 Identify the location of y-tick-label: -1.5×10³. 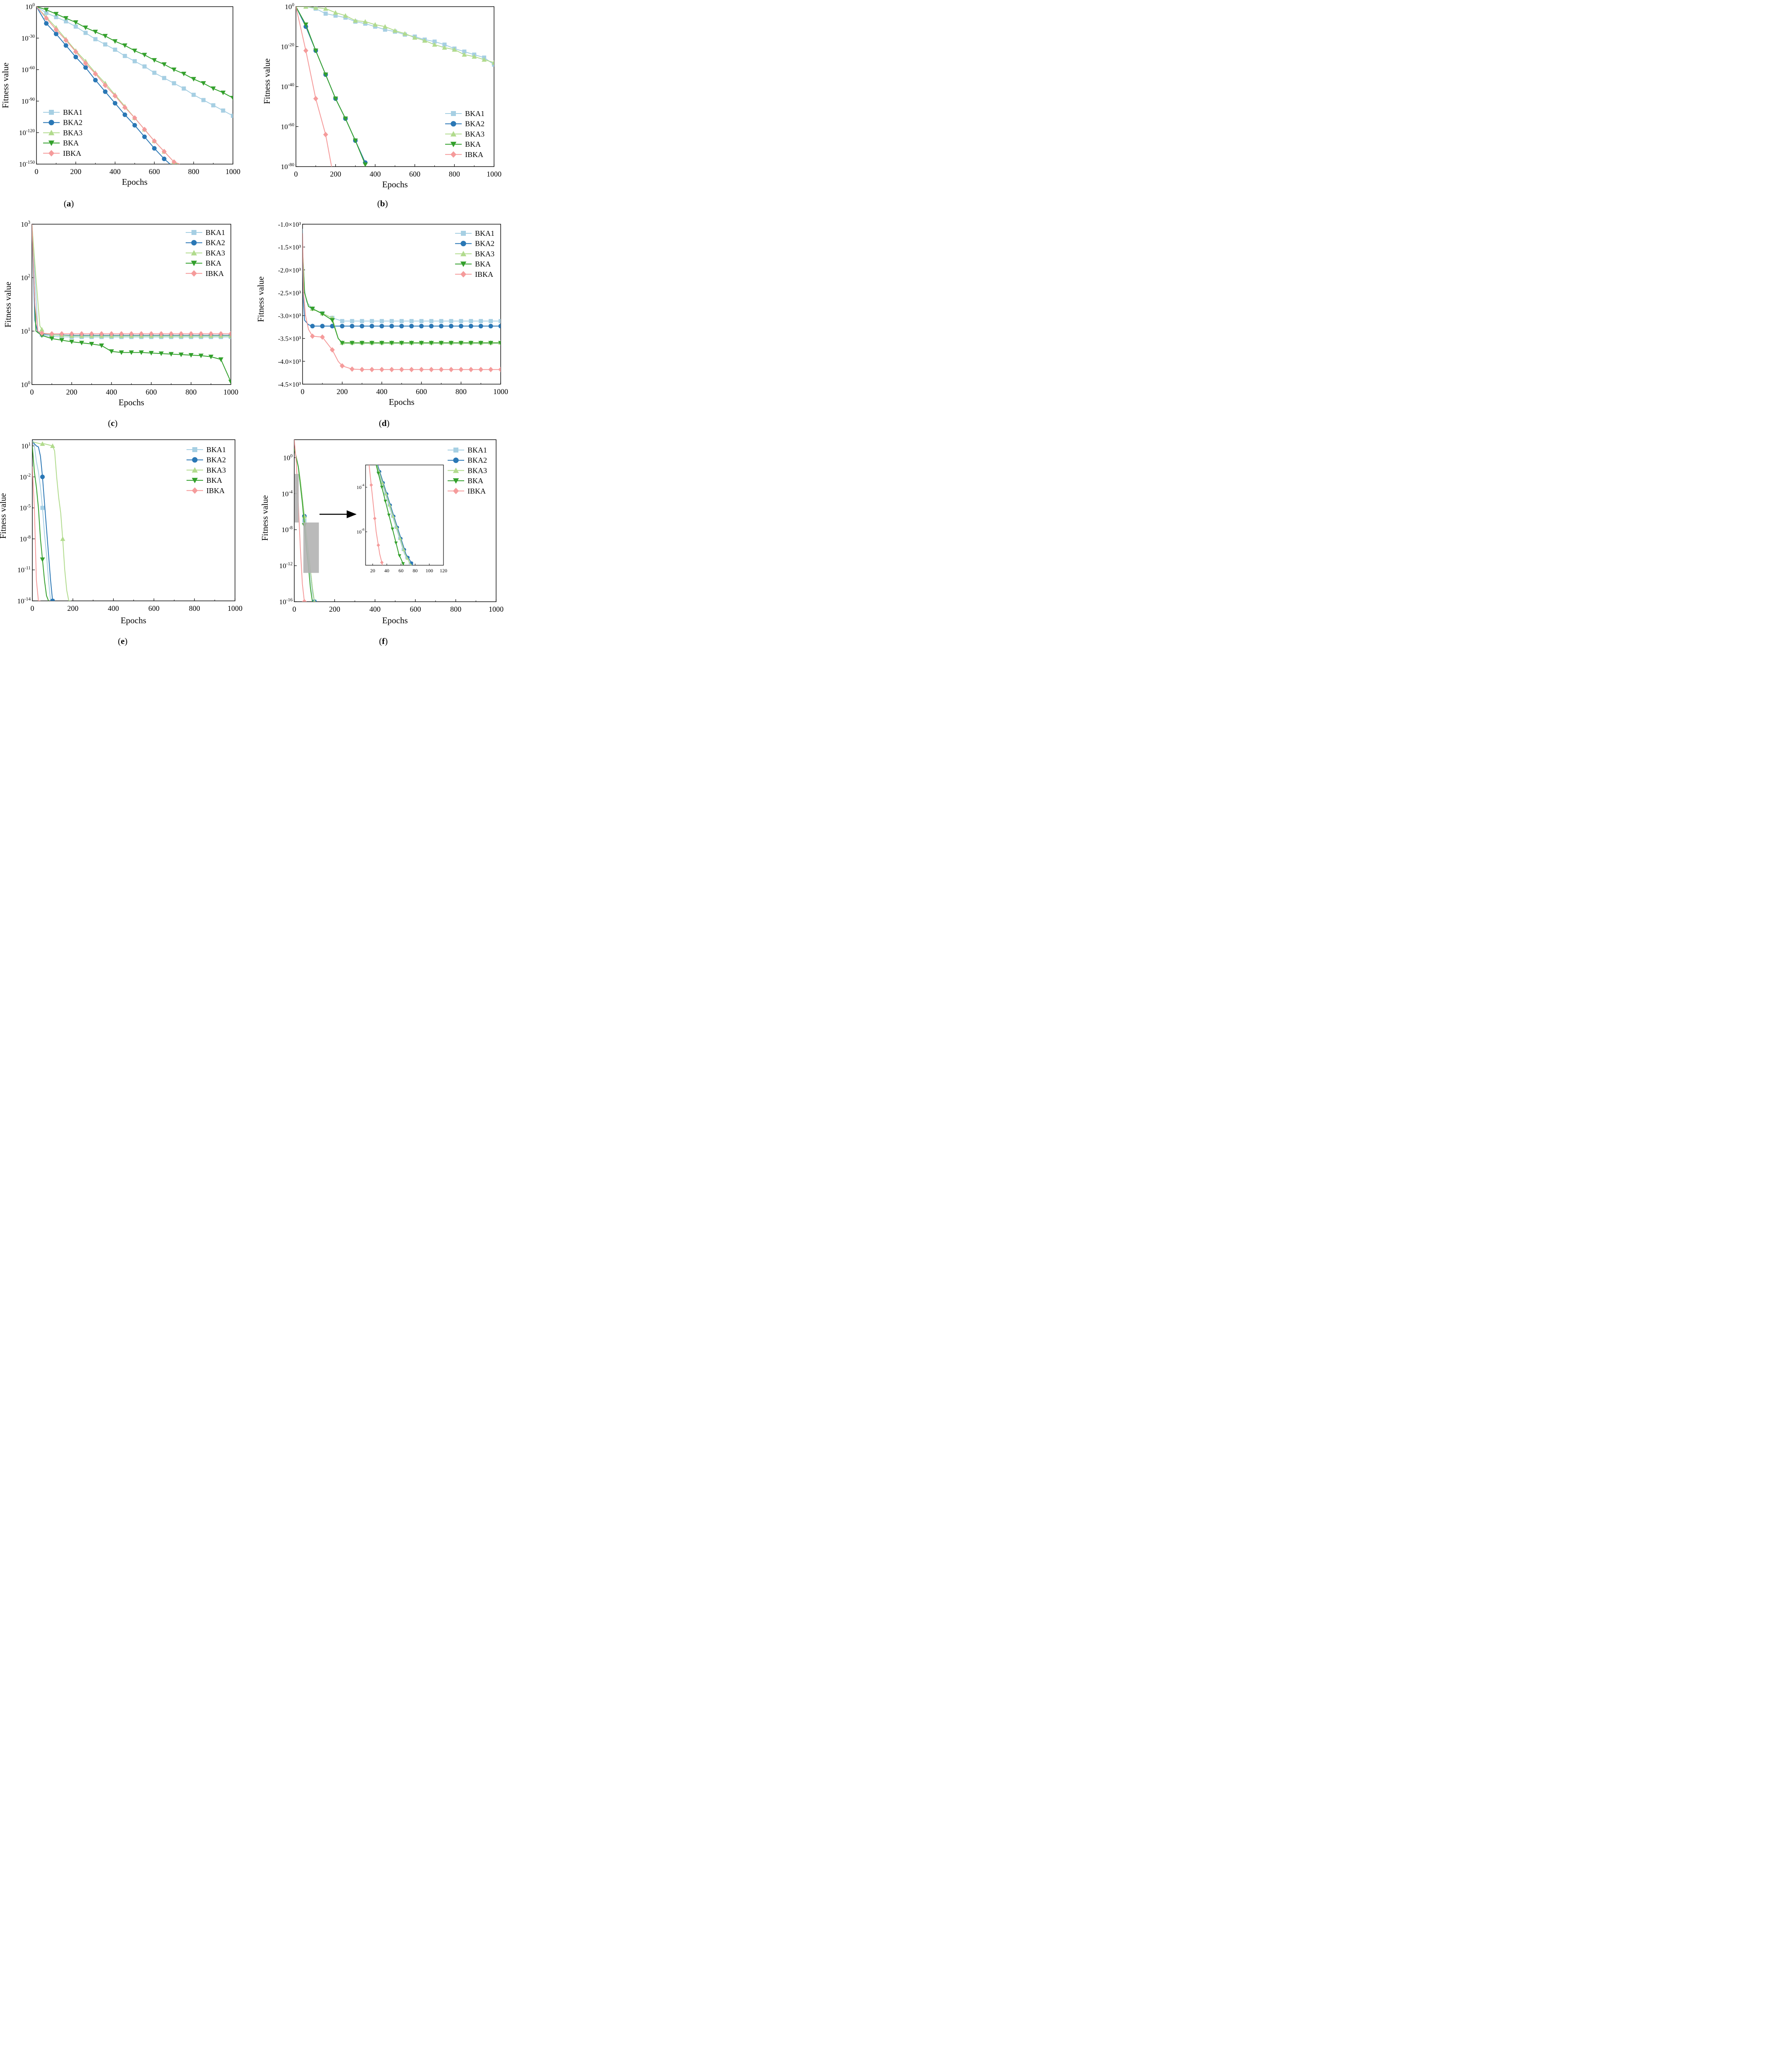
(289, 247).